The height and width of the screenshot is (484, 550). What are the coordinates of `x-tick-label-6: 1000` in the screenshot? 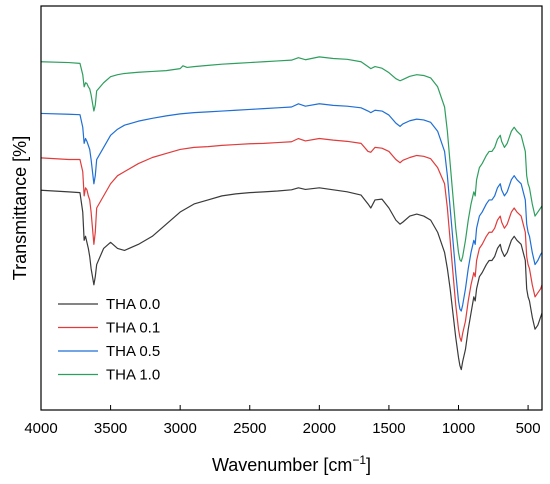 It's located at (458, 428).